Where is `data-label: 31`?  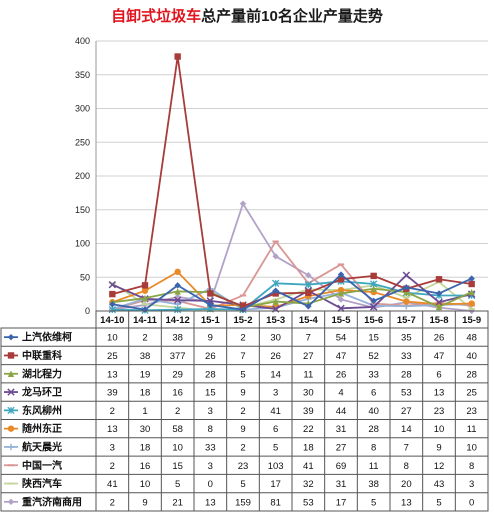
data-label: 31 is located at coordinates (341, 429).